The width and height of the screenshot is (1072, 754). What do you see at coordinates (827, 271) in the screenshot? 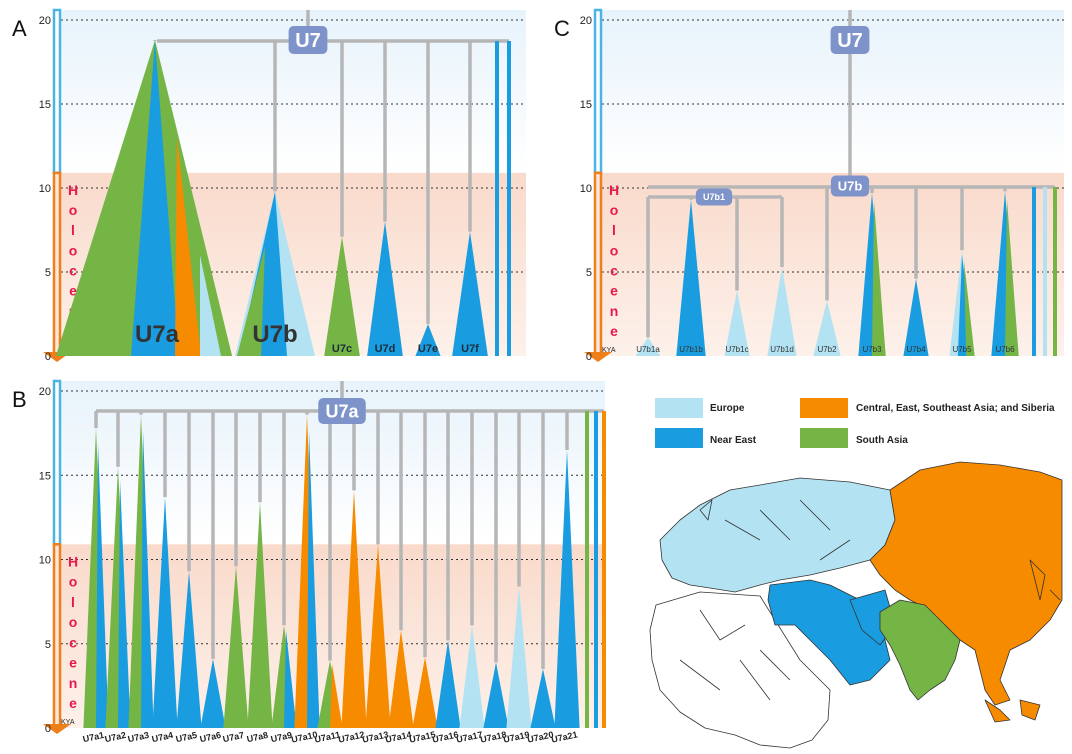
I see `clade-u7b2: U7b2` at bounding box center [827, 271].